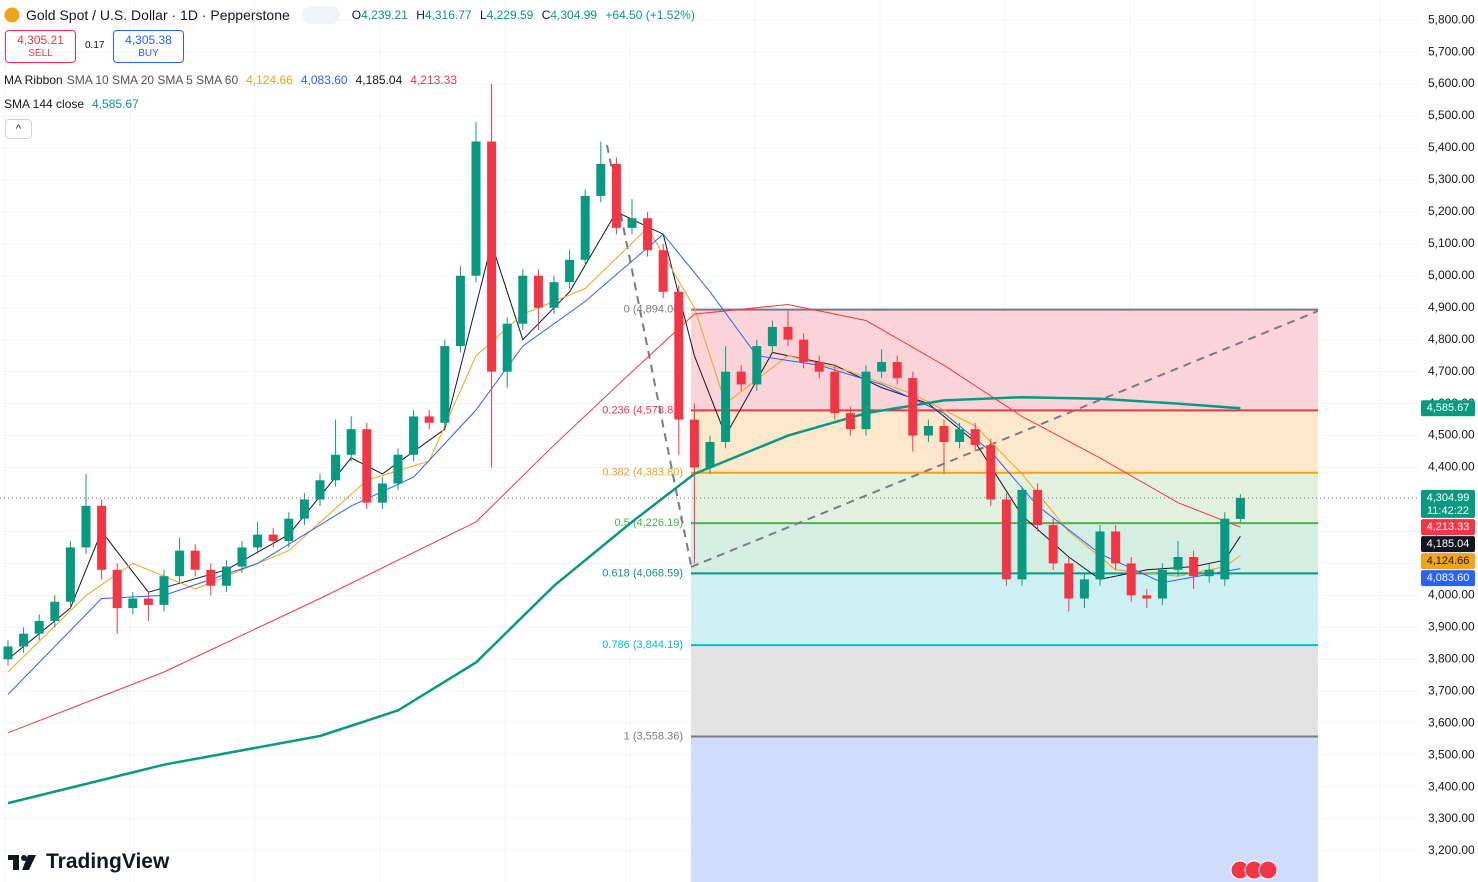 The width and height of the screenshot is (1478, 882). I want to click on y-tick-label: 3,400.00, so click(1451, 786).